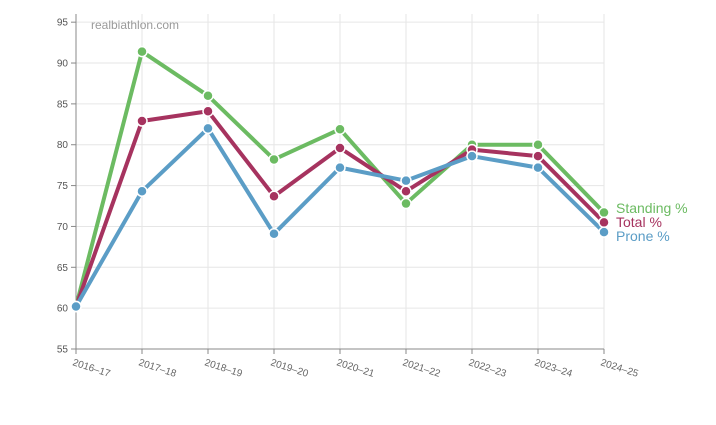  What do you see at coordinates (63, 145) in the screenshot?
I see `y-tick-label: 80` at bounding box center [63, 145].